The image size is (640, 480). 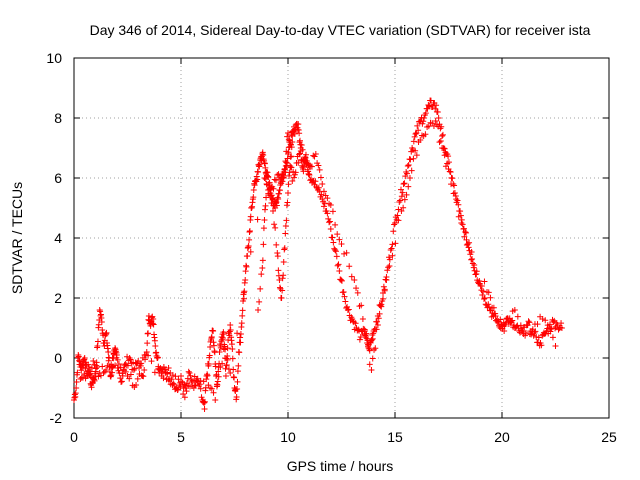 I want to click on y-tick-label: 8, so click(x=58, y=118).